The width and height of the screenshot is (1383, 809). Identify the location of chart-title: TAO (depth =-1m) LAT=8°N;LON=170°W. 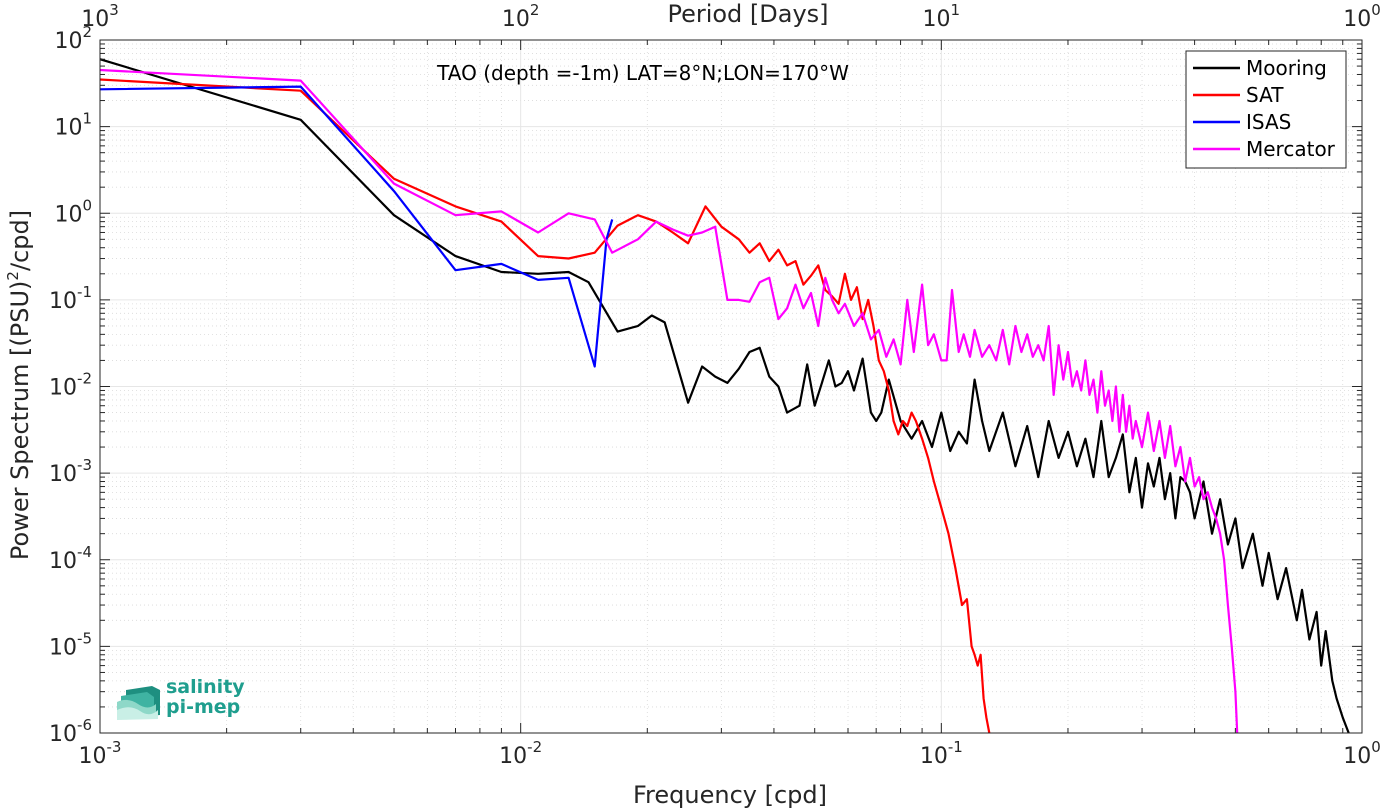
(642, 73).